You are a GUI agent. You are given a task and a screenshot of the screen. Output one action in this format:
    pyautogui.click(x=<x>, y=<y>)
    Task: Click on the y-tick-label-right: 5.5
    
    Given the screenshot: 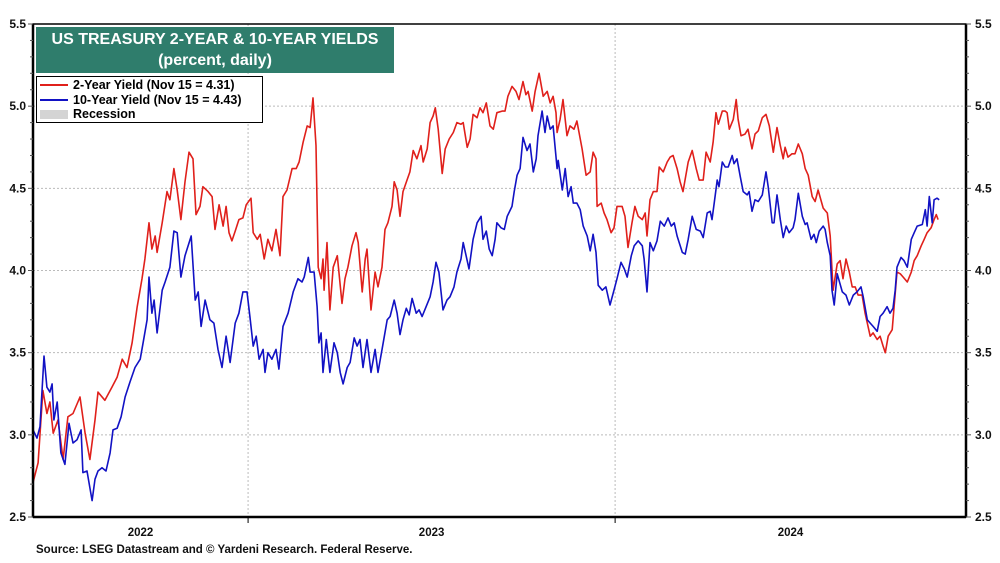 What is the action you would take?
    pyautogui.click(x=983, y=24)
    